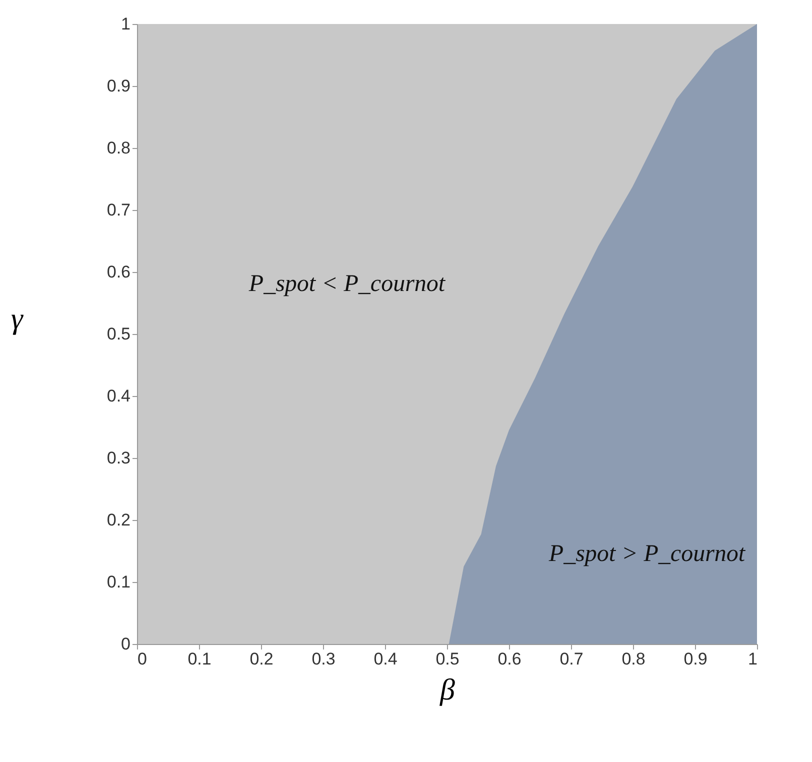  Describe the element at coordinates (118, 148) in the screenshot. I see `y-tick-label: 0.8` at that location.